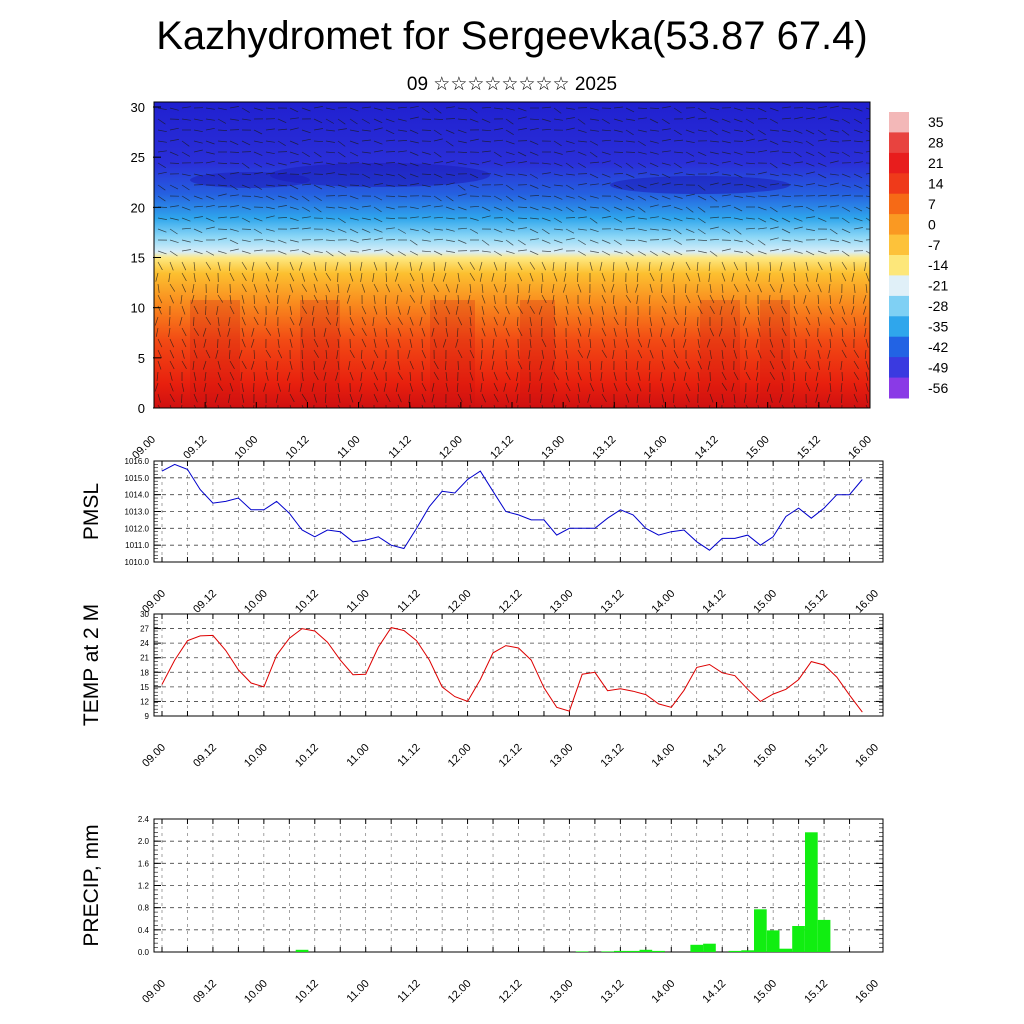  Describe the element at coordinates (91, 885) in the screenshot. I see `y-axis-label: PRECIP, mm` at that location.